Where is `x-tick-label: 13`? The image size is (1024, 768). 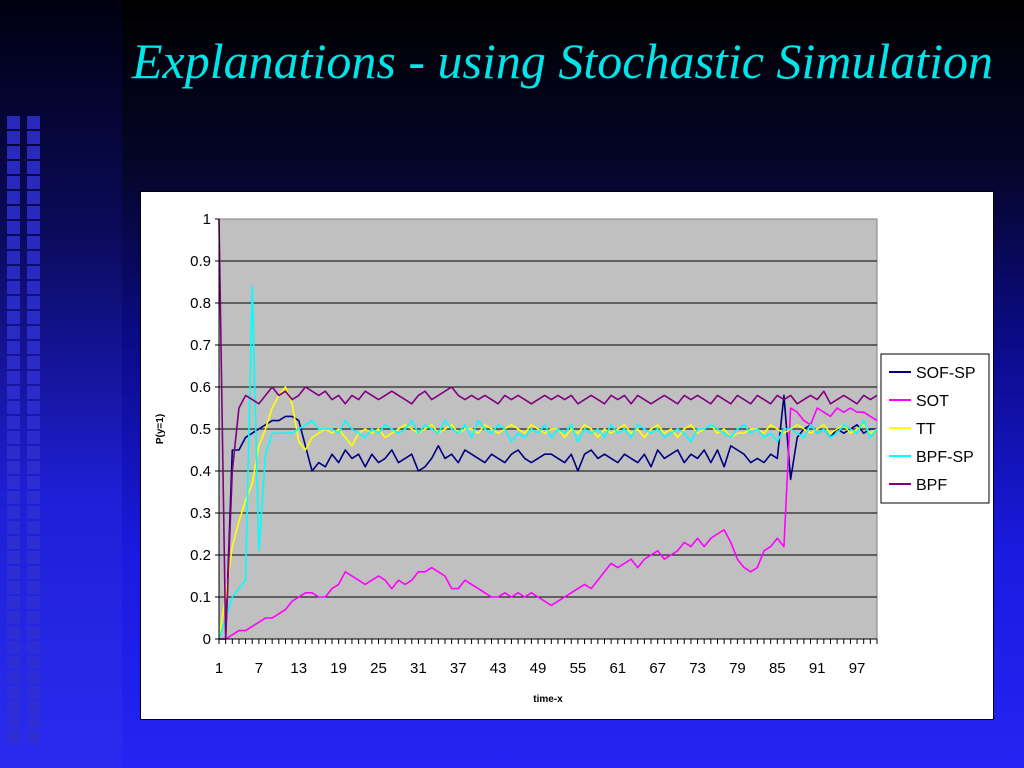
x-tick-label: 13 is located at coordinates (298, 668).